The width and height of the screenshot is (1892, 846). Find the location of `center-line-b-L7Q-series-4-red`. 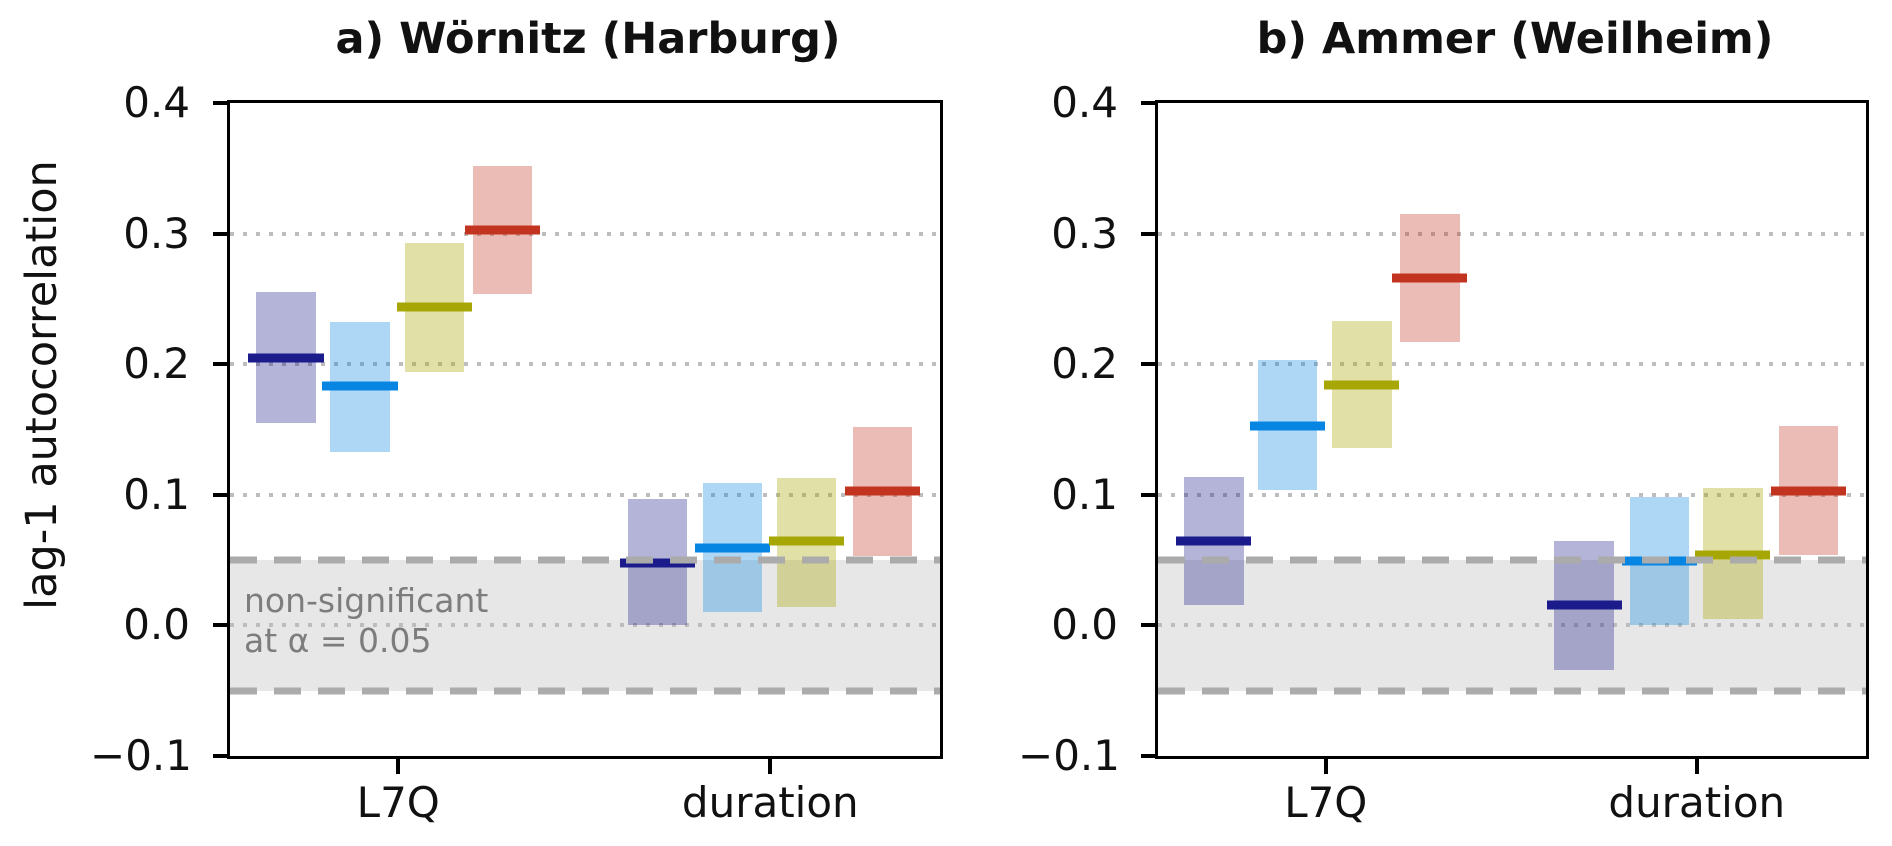

center-line-b-L7Q-series-4-red is located at coordinates (1430, 278).